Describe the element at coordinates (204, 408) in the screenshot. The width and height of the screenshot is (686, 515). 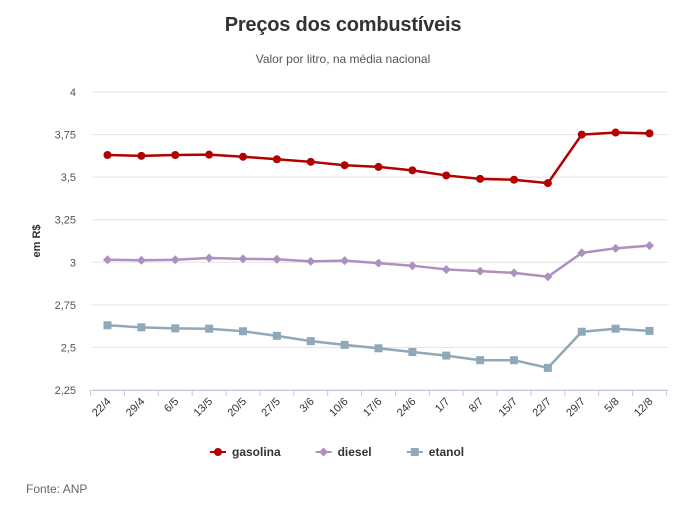
I see `x-tick-label: 13/5` at that location.